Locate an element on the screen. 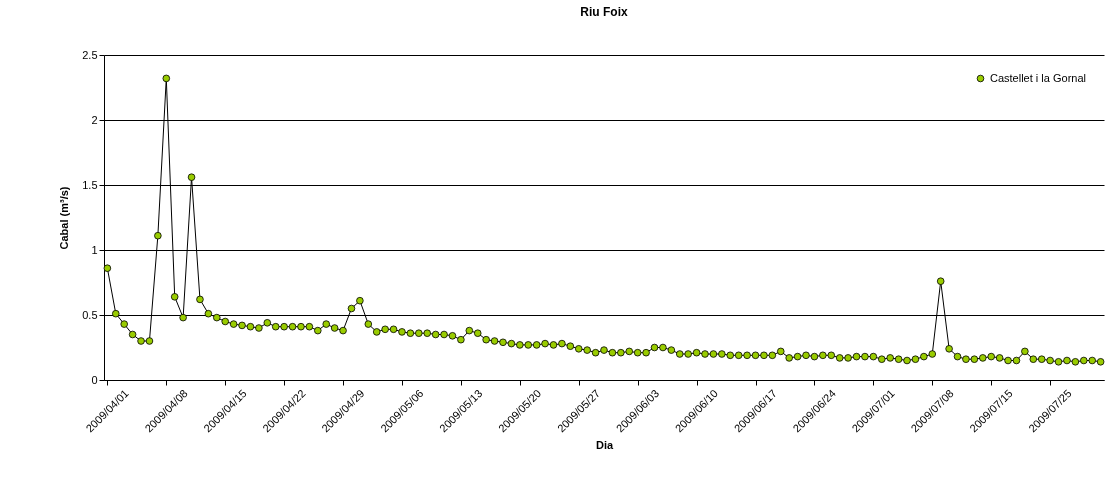 This screenshot has width=1111, height=489. legend-label: Castellet i la Gornal is located at coordinates (1038, 77).